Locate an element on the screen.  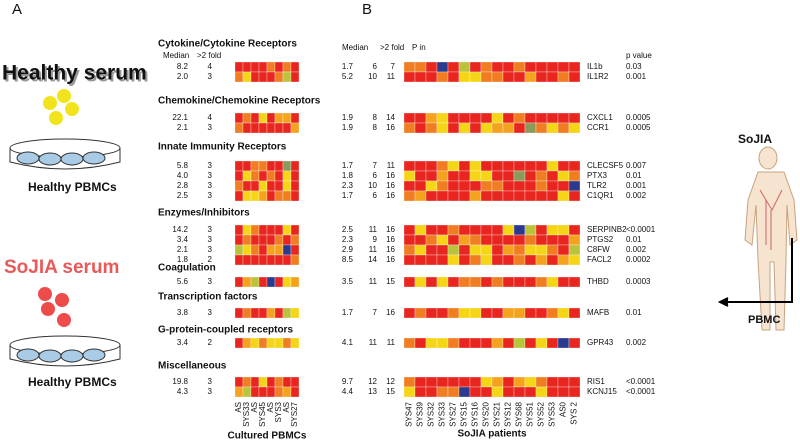
sojia-serum: SoJIA serum is located at coordinates (61, 267).